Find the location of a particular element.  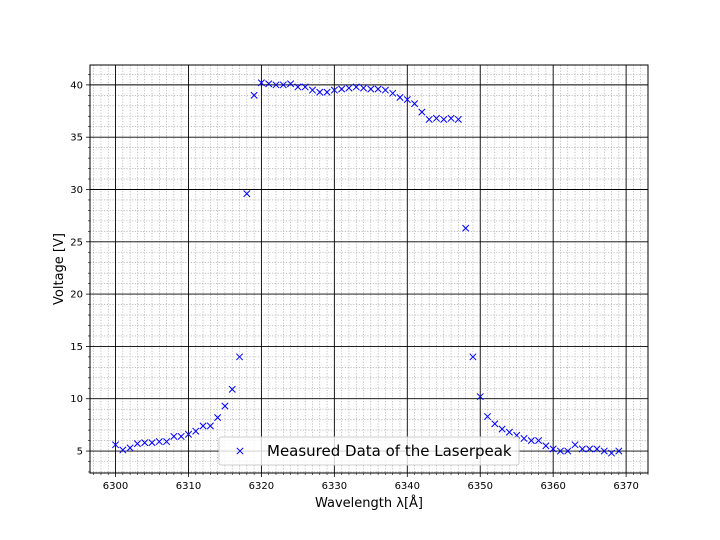

x-tick-label: 6340 is located at coordinates (407, 486).